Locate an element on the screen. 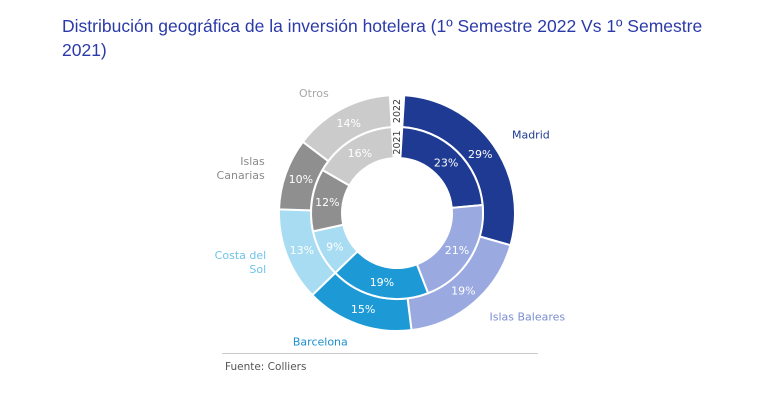  year-label-inner: 2021 is located at coordinates (397, 142).